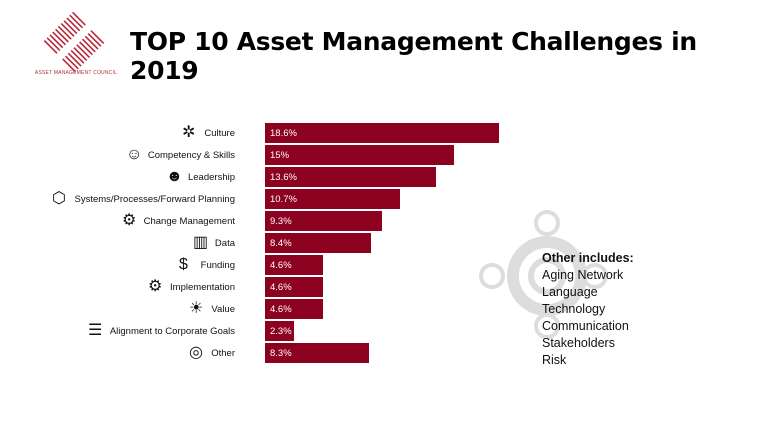 Image resolution: width=768 pixels, height=432 pixels. I want to click on data-label: 8.4%, so click(281, 243).